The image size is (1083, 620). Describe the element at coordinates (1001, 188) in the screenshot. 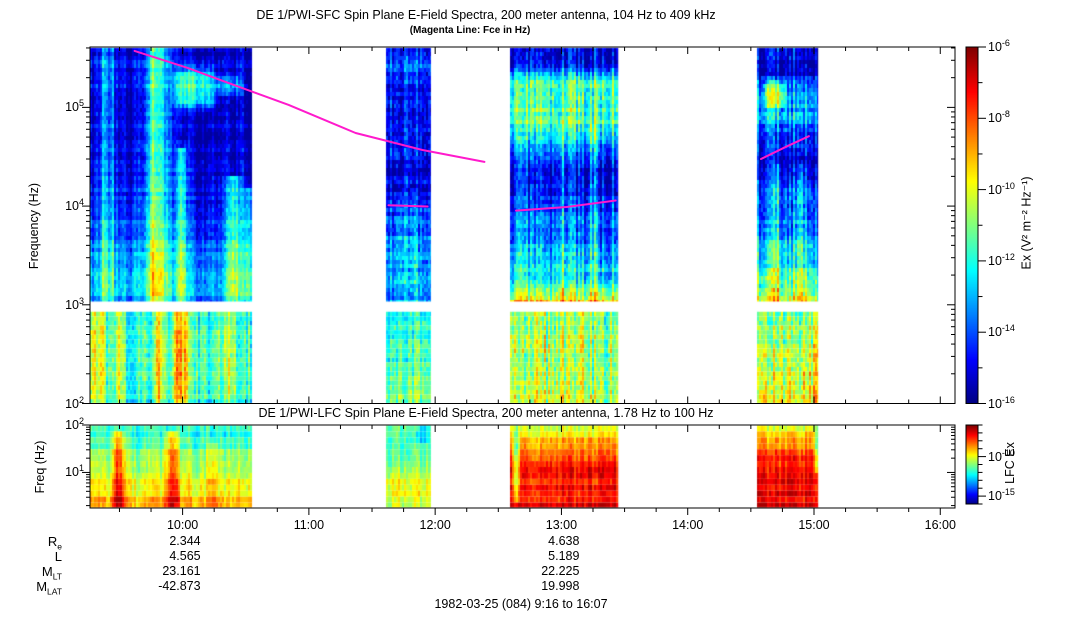

I see `sfc-colorbar-tick-label: 10⁻¹⁰` at that location.